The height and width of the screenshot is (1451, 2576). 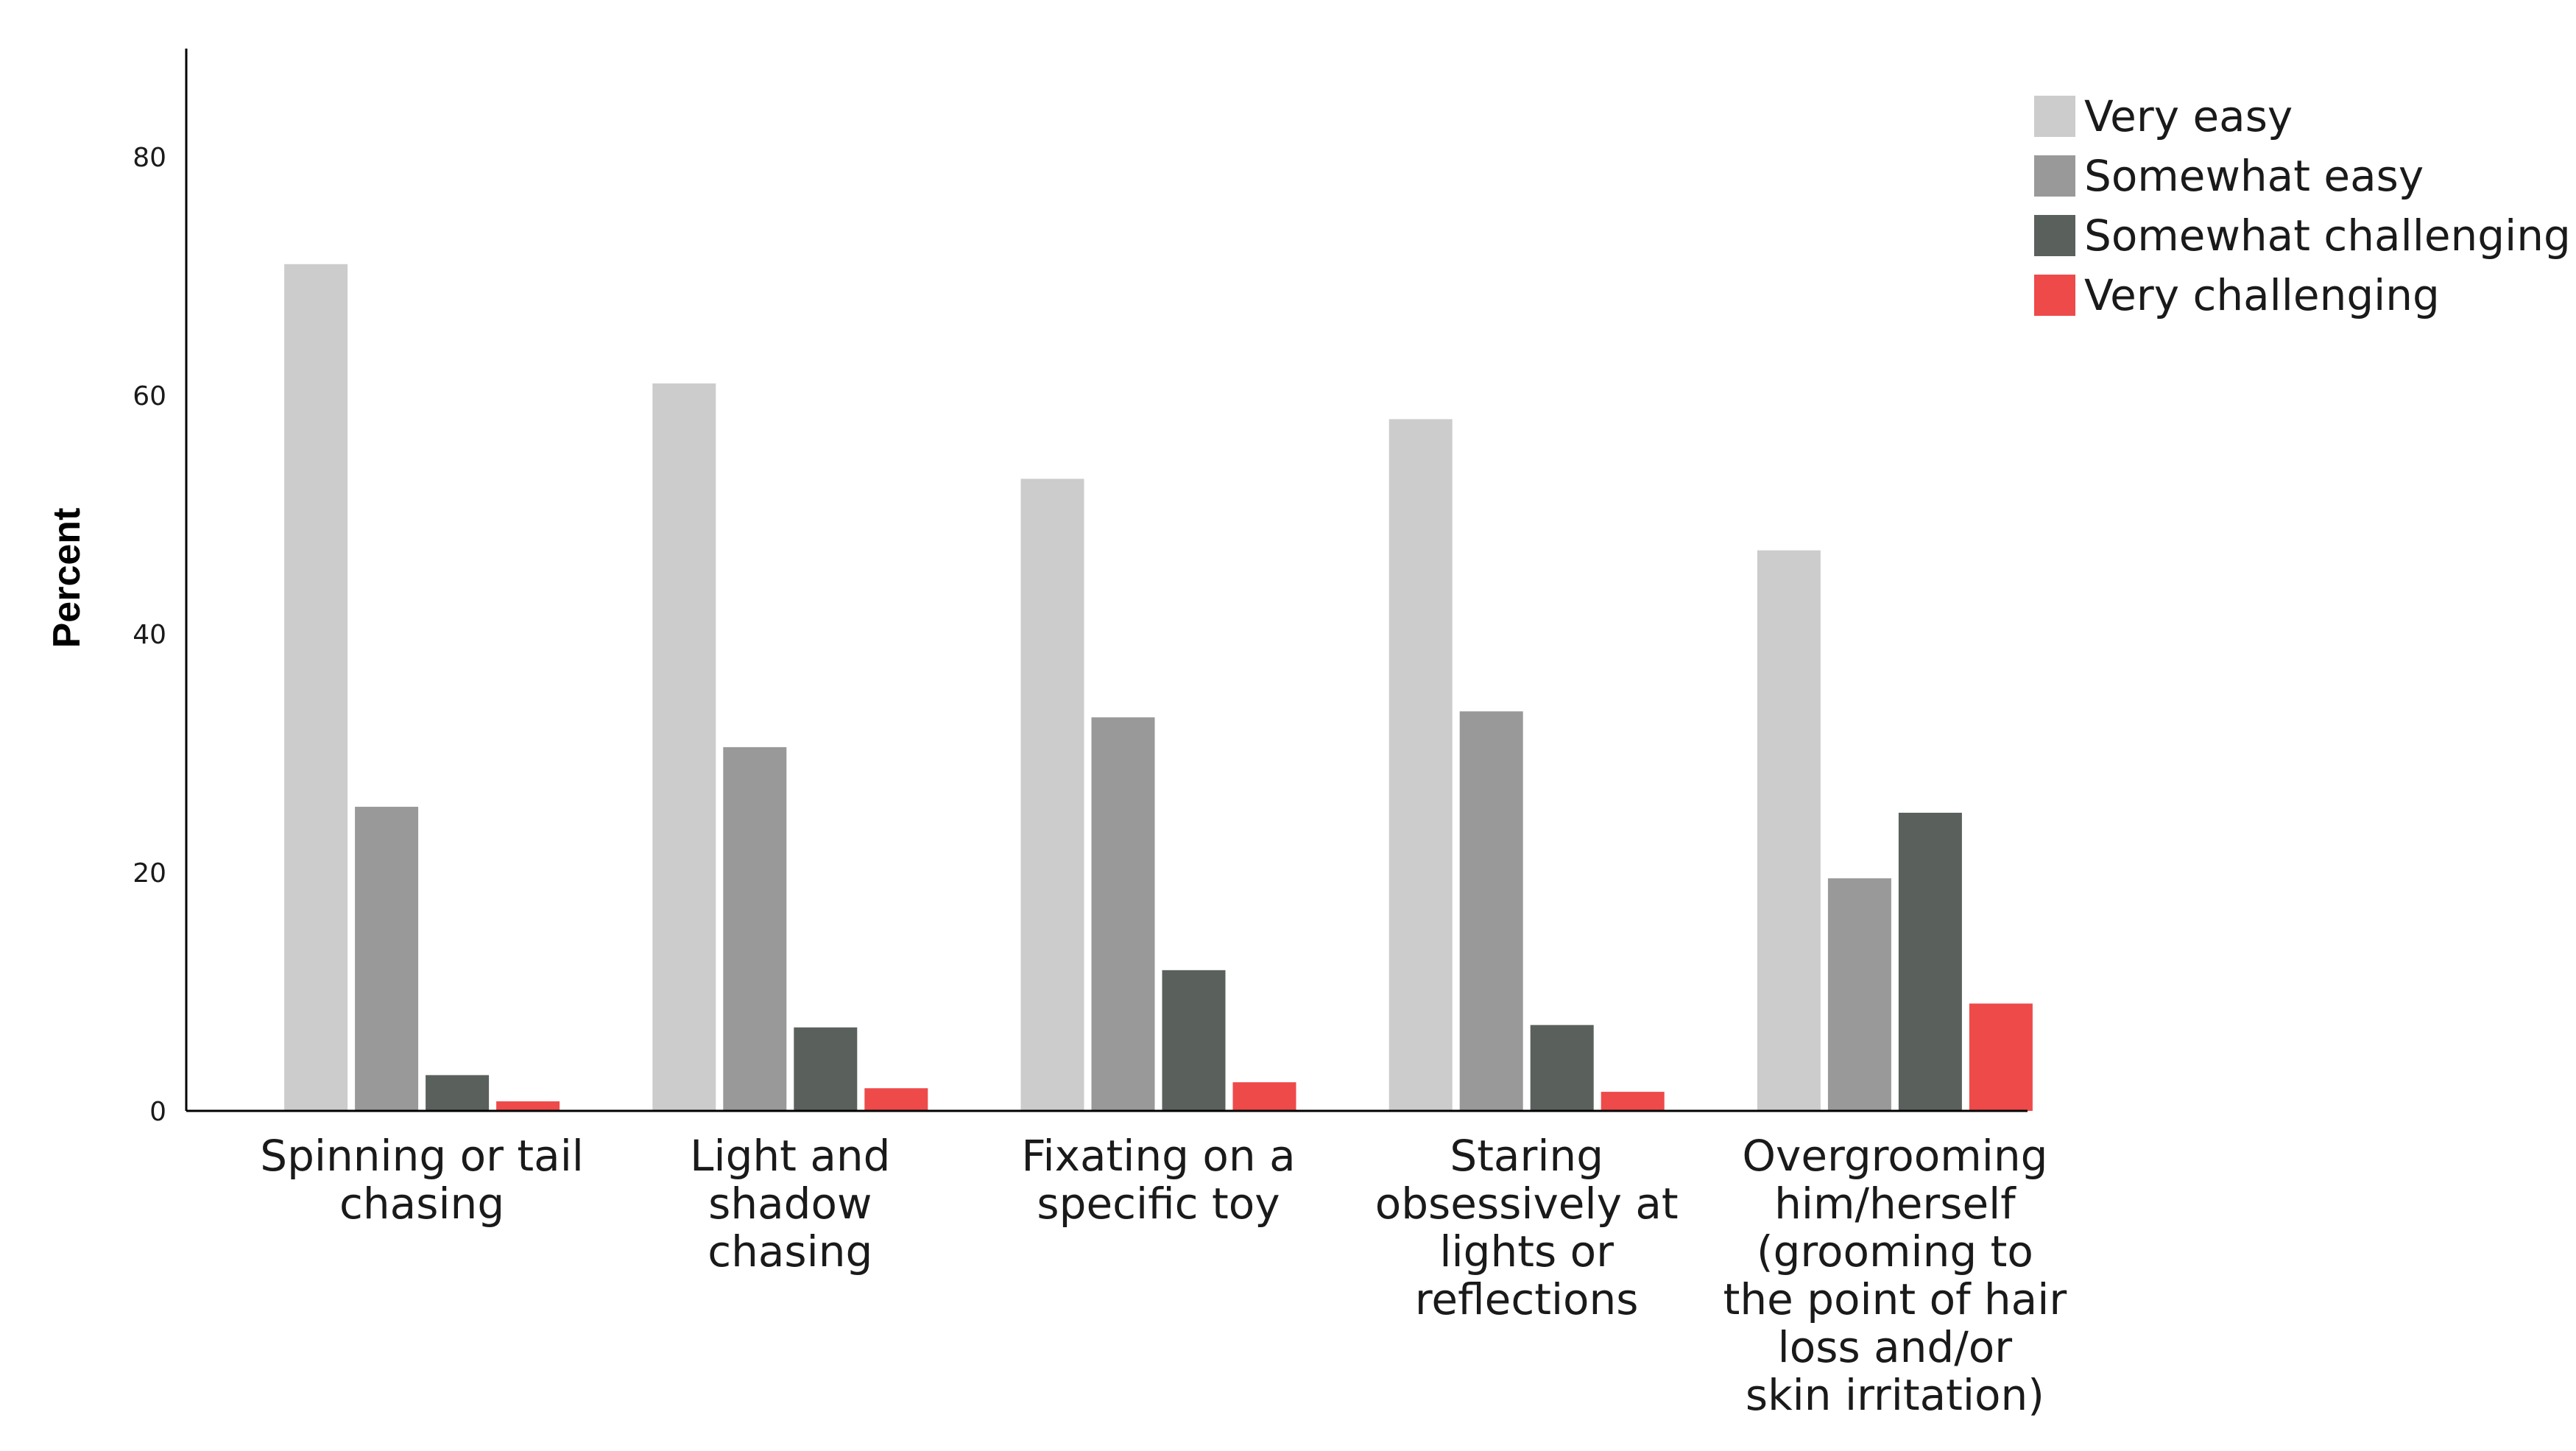 What do you see at coordinates (1895, 1347) in the screenshot?
I see `x-category-label: loss and/or` at bounding box center [1895, 1347].